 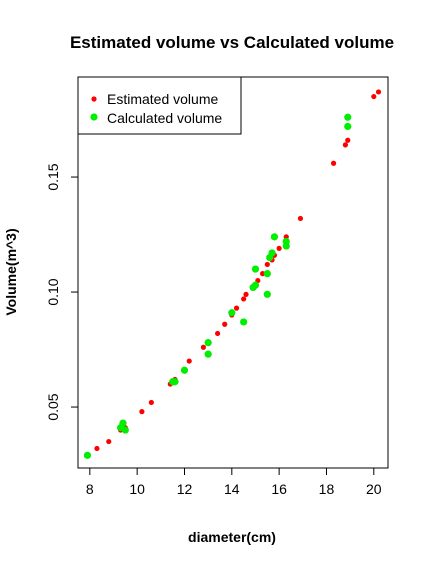 What do you see at coordinates (162, 99) in the screenshot?
I see `legend-label-estimated: Estimated volume` at bounding box center [162, 99].